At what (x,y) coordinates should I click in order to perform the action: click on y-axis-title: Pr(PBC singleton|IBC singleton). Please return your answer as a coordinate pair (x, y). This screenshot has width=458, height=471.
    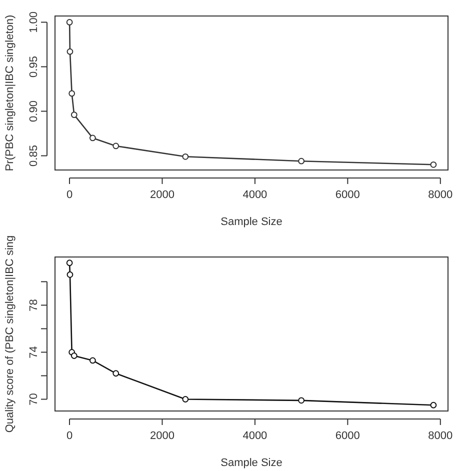
    Looking at the image, I should click on (10, 93).